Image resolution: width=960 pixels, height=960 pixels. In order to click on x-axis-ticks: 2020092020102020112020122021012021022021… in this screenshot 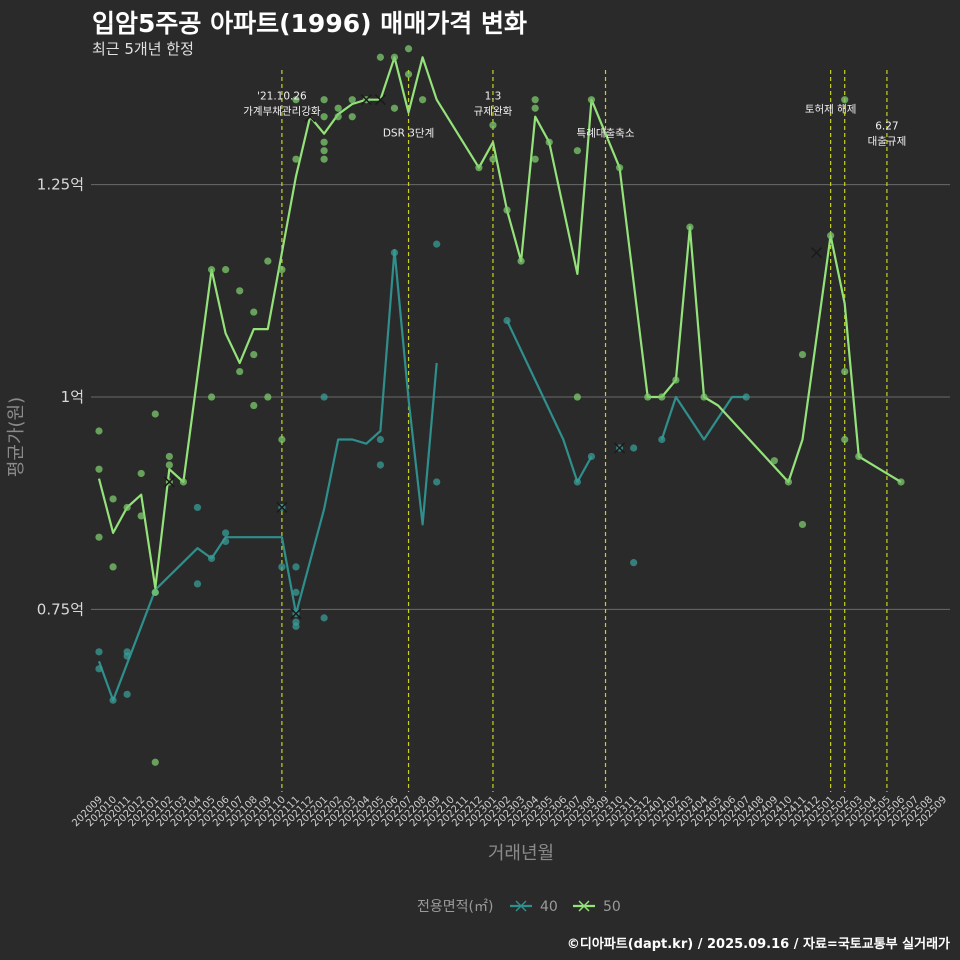, I will do `click(509, 811)`.